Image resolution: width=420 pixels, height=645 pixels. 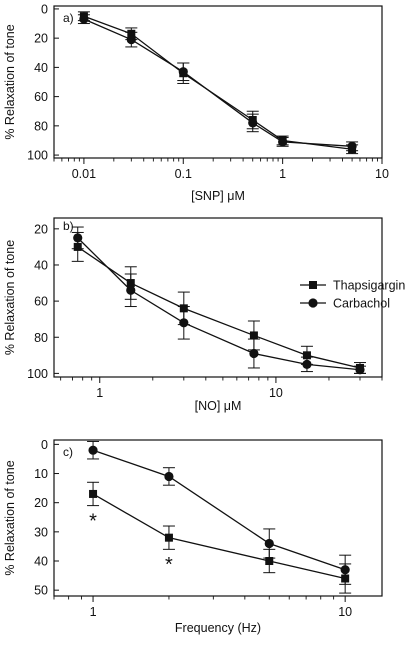 What do you see at coordinates (41, 532) in the screenshot?
I see `y-tick-label: 30` at bounding box center [41, 532].